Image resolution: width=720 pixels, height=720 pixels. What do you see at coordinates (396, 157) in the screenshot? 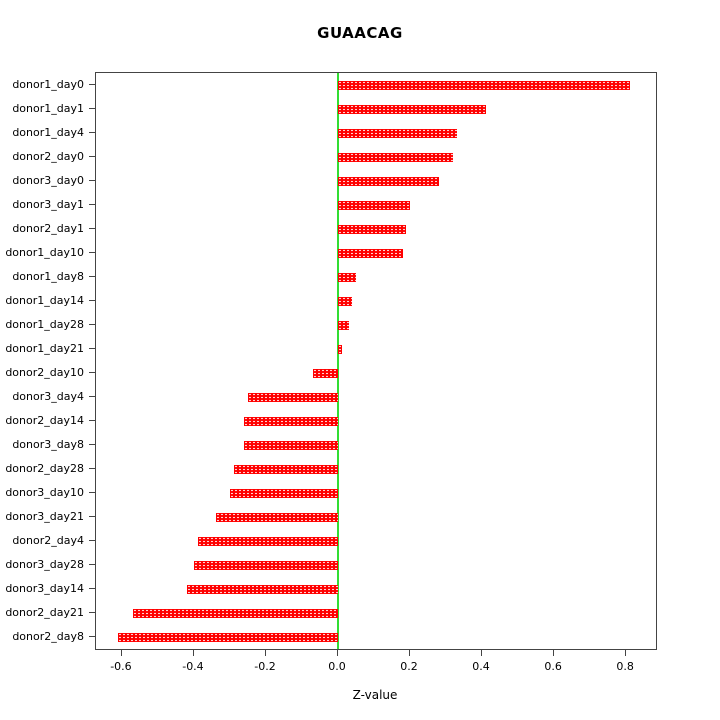
I see `bar-donor2_day0` at bounding box center [396, 157].